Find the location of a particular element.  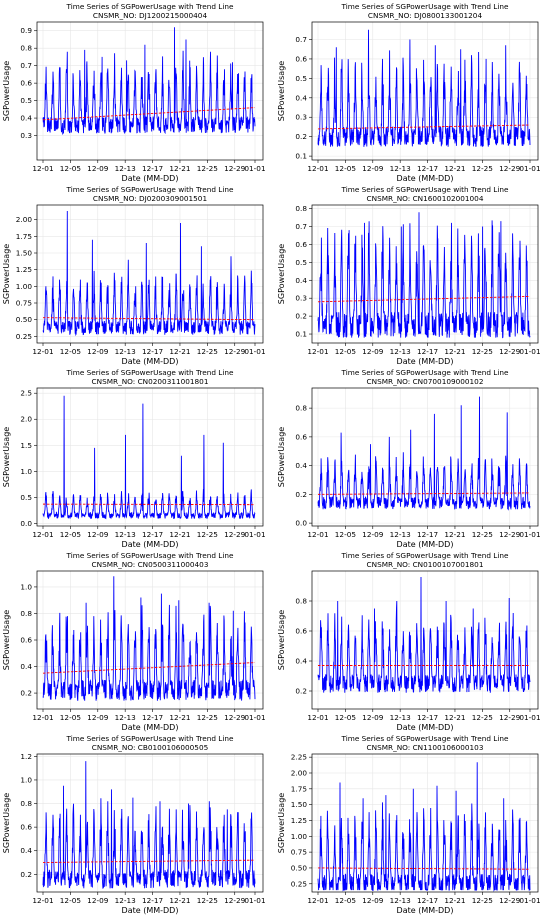

y-tick-label: 1.50 is located at coordinates (299, 804).